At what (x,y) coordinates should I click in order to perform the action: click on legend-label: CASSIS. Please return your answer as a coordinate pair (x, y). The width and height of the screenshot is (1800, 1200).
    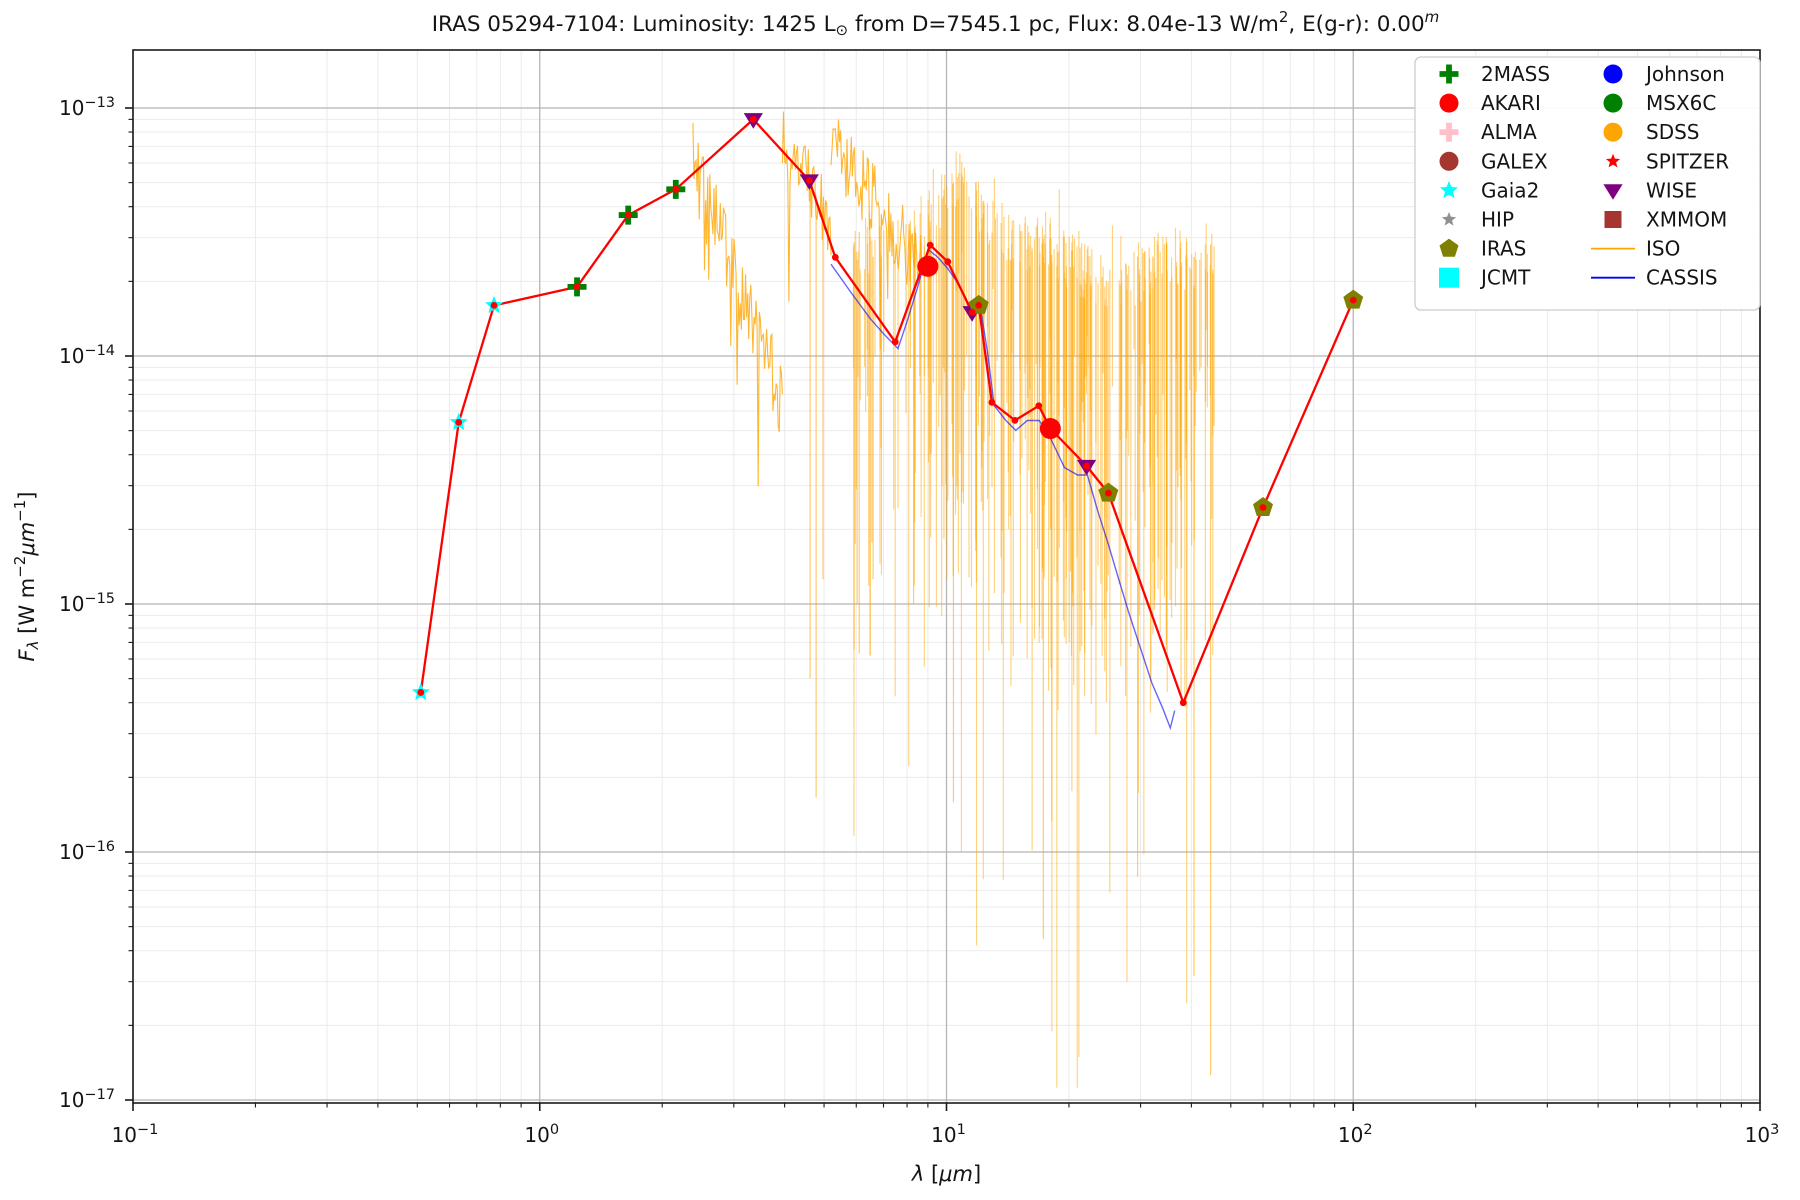
    Looking at the image, I should click on (1682, 278).